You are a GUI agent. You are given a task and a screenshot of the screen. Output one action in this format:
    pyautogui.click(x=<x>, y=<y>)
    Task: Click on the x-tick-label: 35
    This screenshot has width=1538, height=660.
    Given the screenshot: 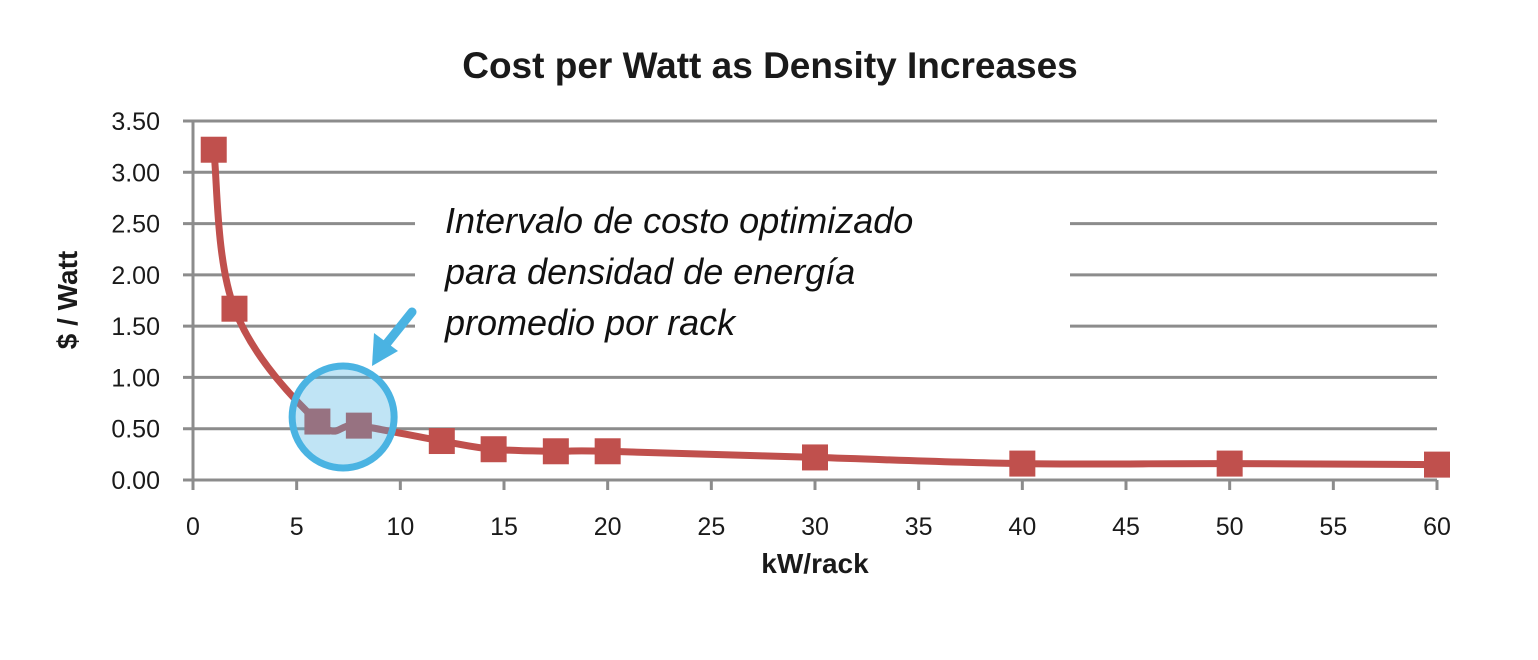 What is the action you would take?
    pyautogui.click(x=919, y=527)
    